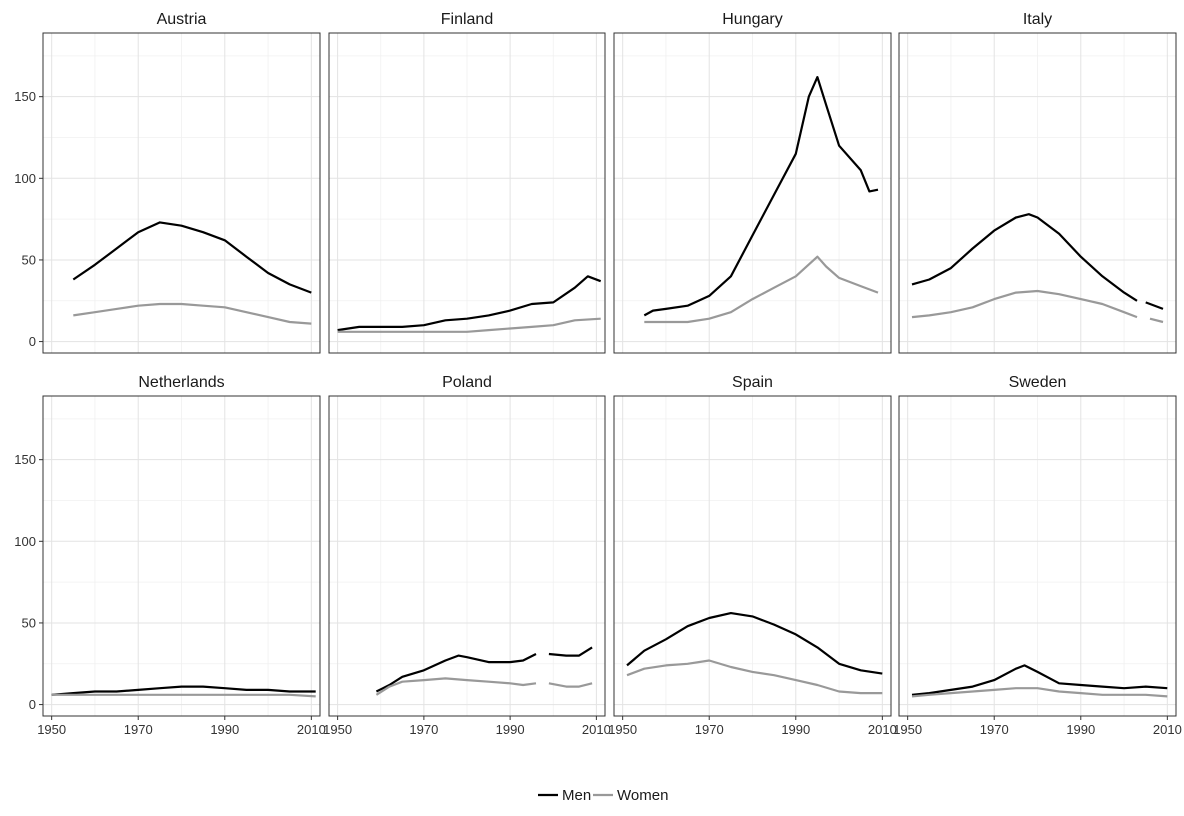 This screenshot has height=816, width=1184. I want to click on panel-title: Hungary, so click(752, 19).